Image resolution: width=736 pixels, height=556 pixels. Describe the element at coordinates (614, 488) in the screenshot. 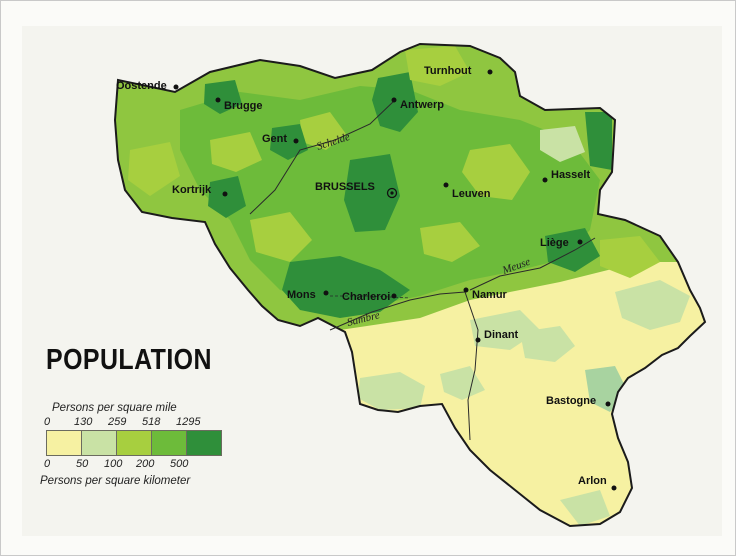

I see `city-dot-arlon` at that location.